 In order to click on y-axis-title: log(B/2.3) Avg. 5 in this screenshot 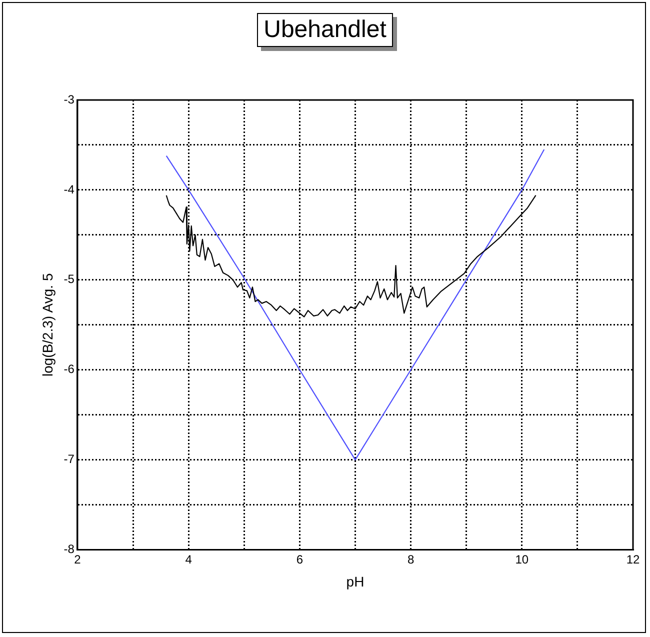, I will do `click(47, 325)`.